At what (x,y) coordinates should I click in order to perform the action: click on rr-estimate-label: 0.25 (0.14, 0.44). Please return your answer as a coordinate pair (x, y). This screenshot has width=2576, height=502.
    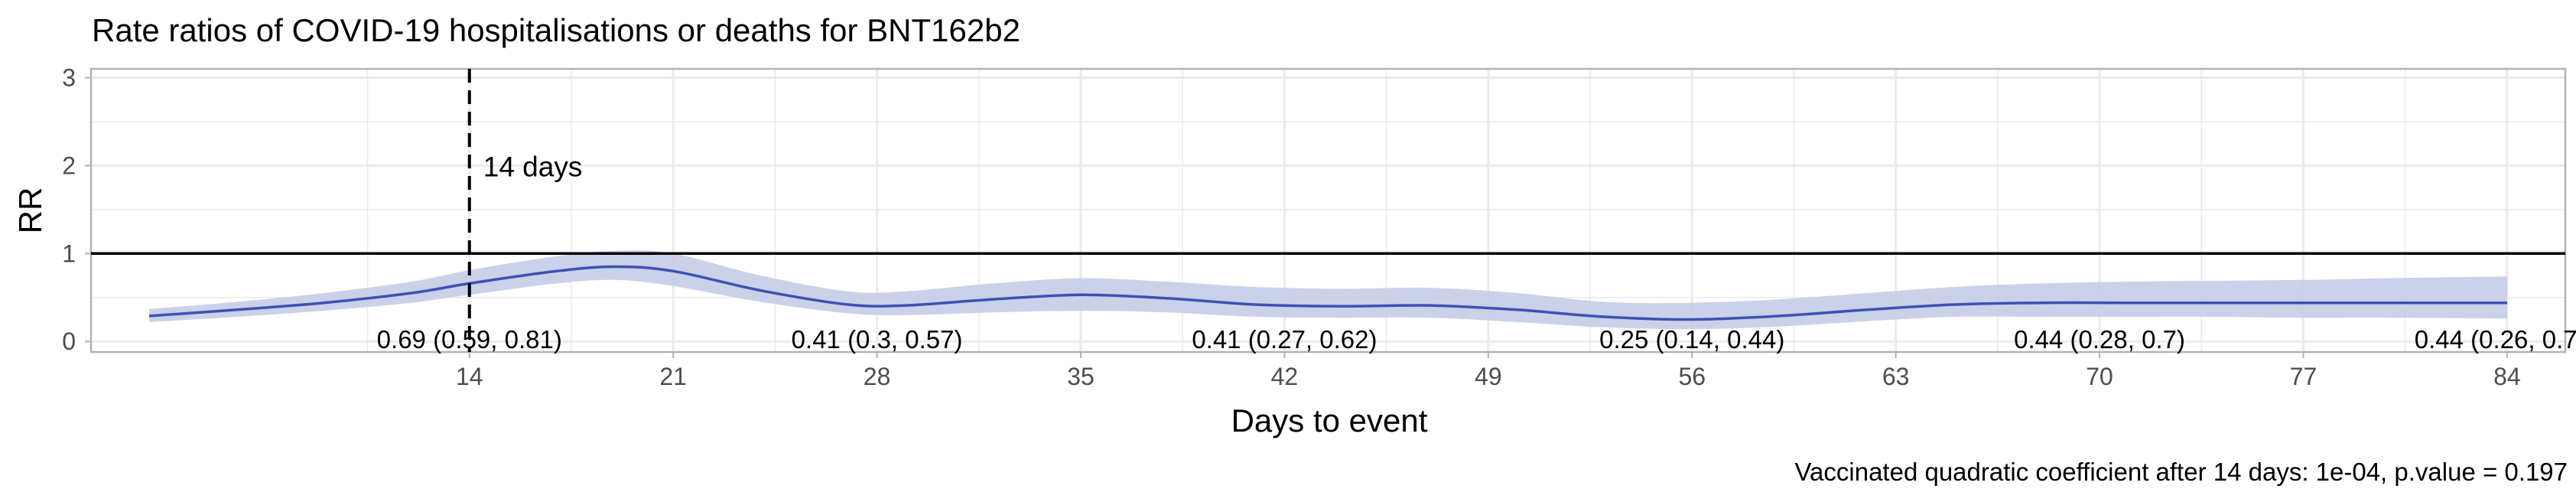
    Looking at the image, I should click on (1691, 339).